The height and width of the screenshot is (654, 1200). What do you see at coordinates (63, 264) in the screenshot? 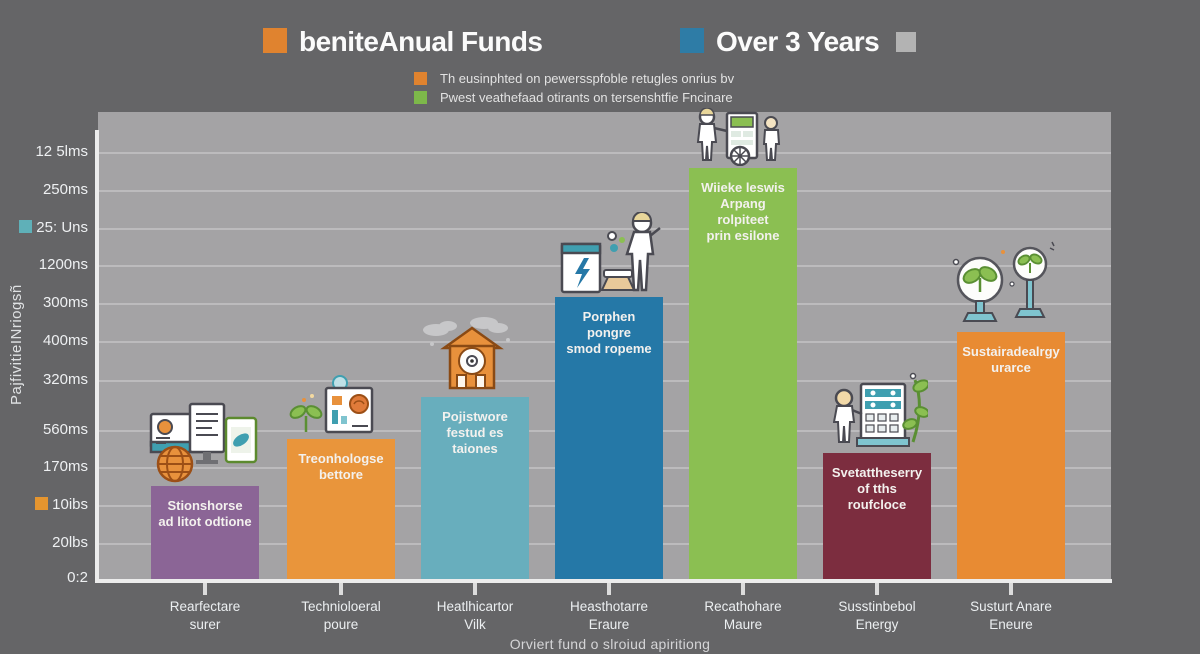
I see `y-tick-label: 1200ns` at bounding box center [63, 264].